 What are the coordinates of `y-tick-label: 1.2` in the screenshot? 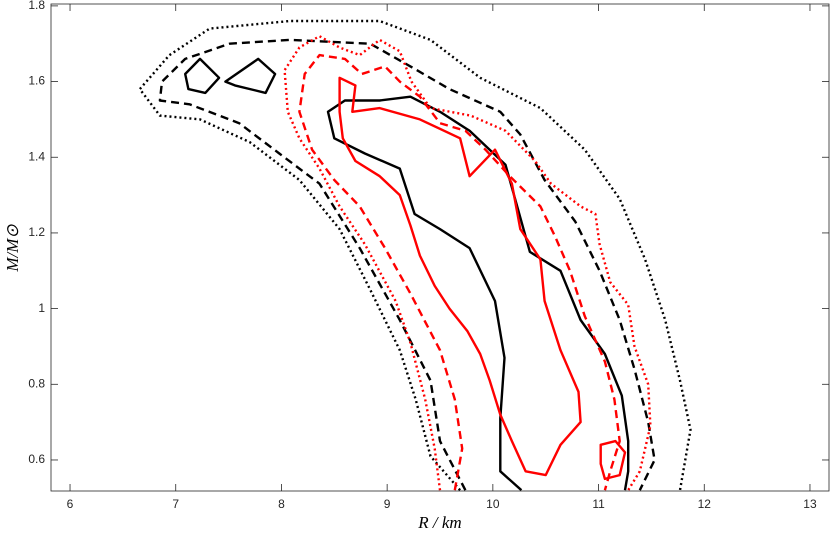 It's located at (36, 232).